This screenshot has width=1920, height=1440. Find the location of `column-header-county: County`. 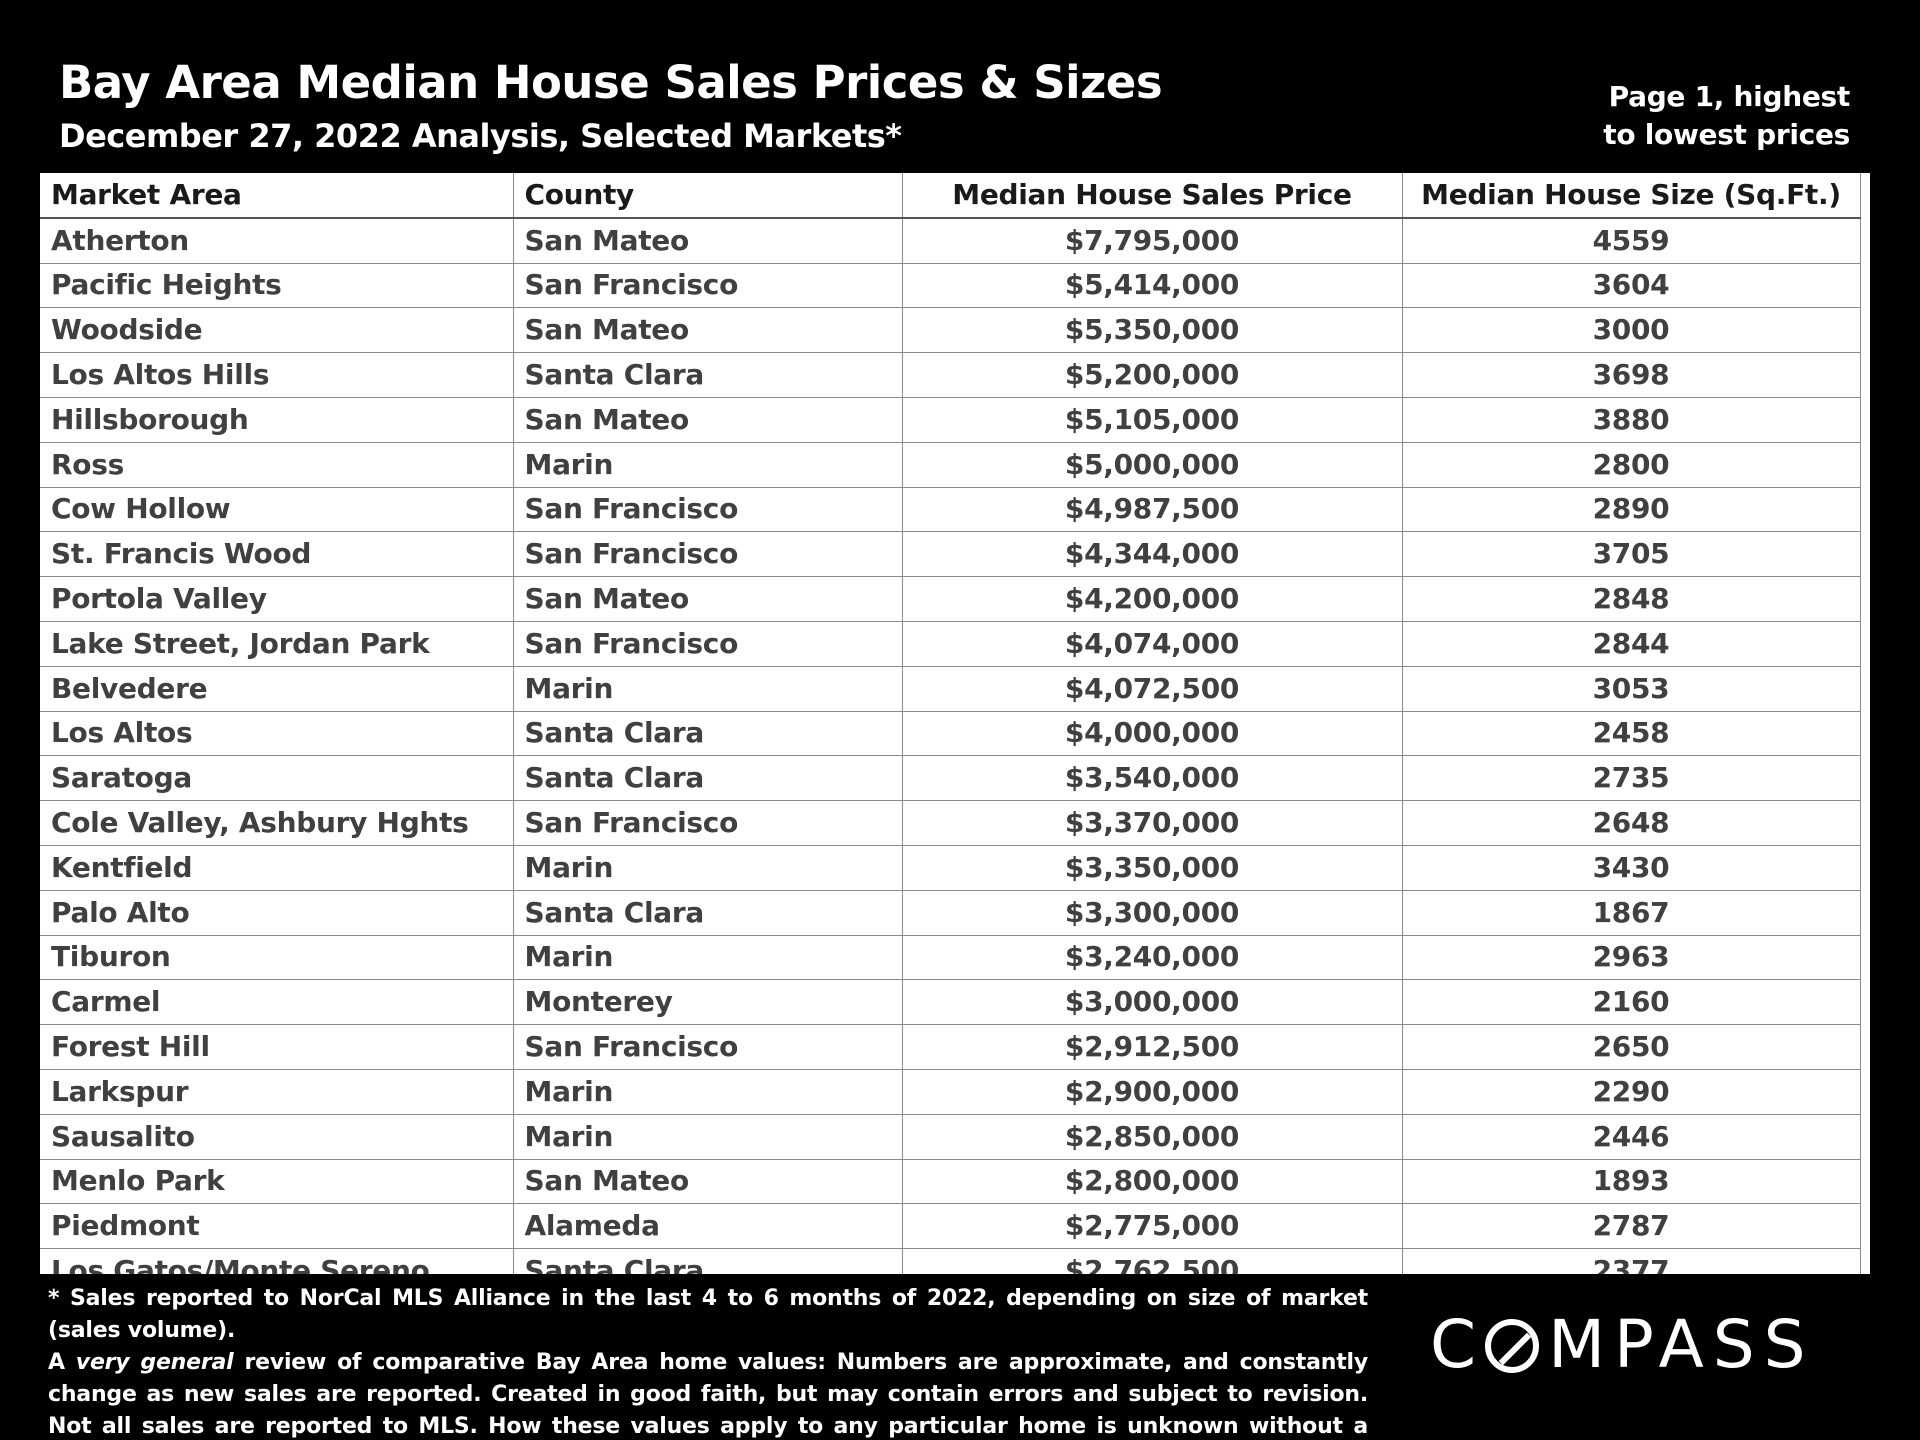

column-header-county: County is located at coordinates (708, 196).